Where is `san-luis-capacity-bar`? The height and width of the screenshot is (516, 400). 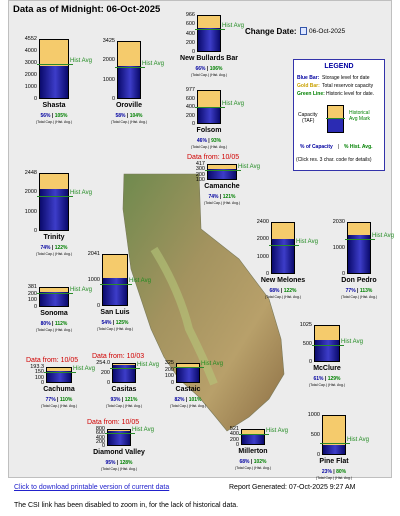
san-luis-capacity-bar is located at coordinates (115, 280).